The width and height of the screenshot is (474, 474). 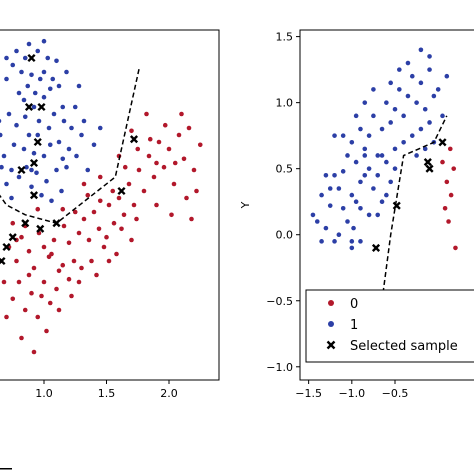 What do you see at coordinates (351, 393) in the screenshot?
I see `x-tick-label: −1.0` at bounding box center [351, 393].